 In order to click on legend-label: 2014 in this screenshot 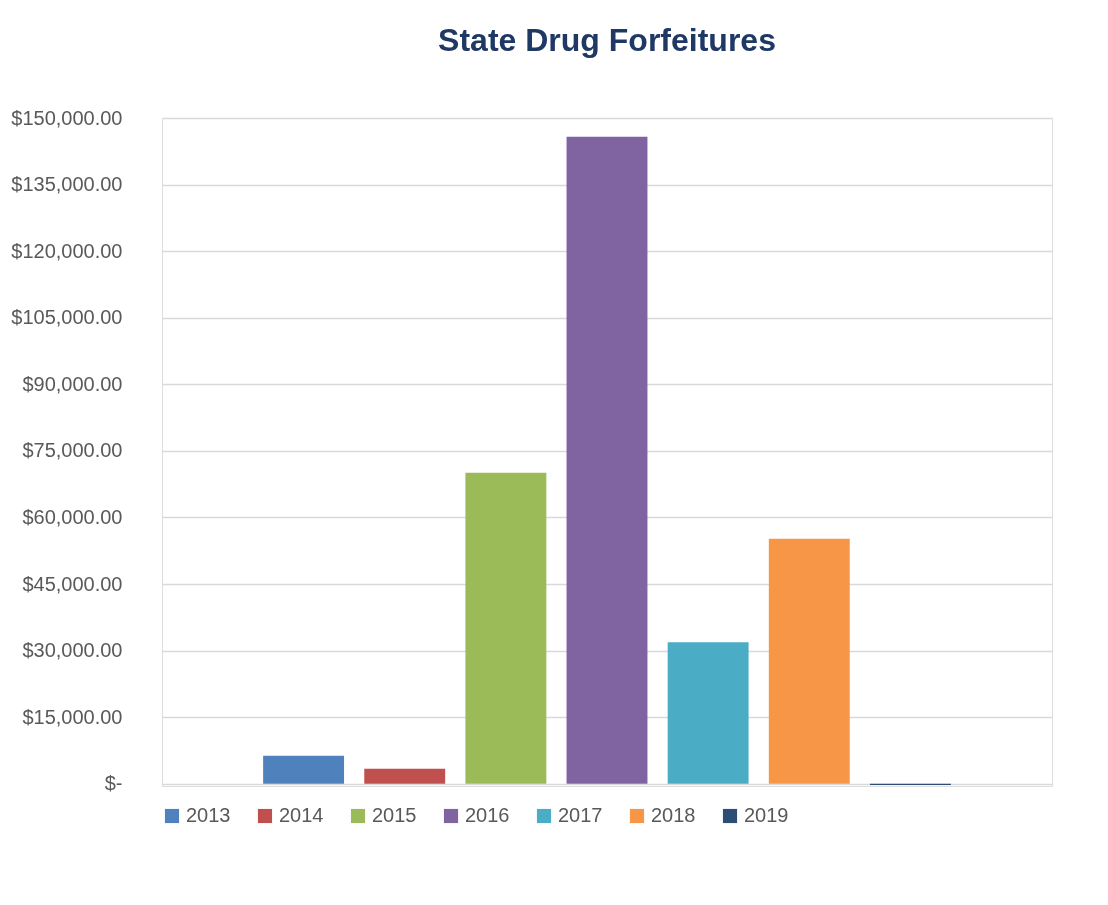, I will do `click(301, 815)`.